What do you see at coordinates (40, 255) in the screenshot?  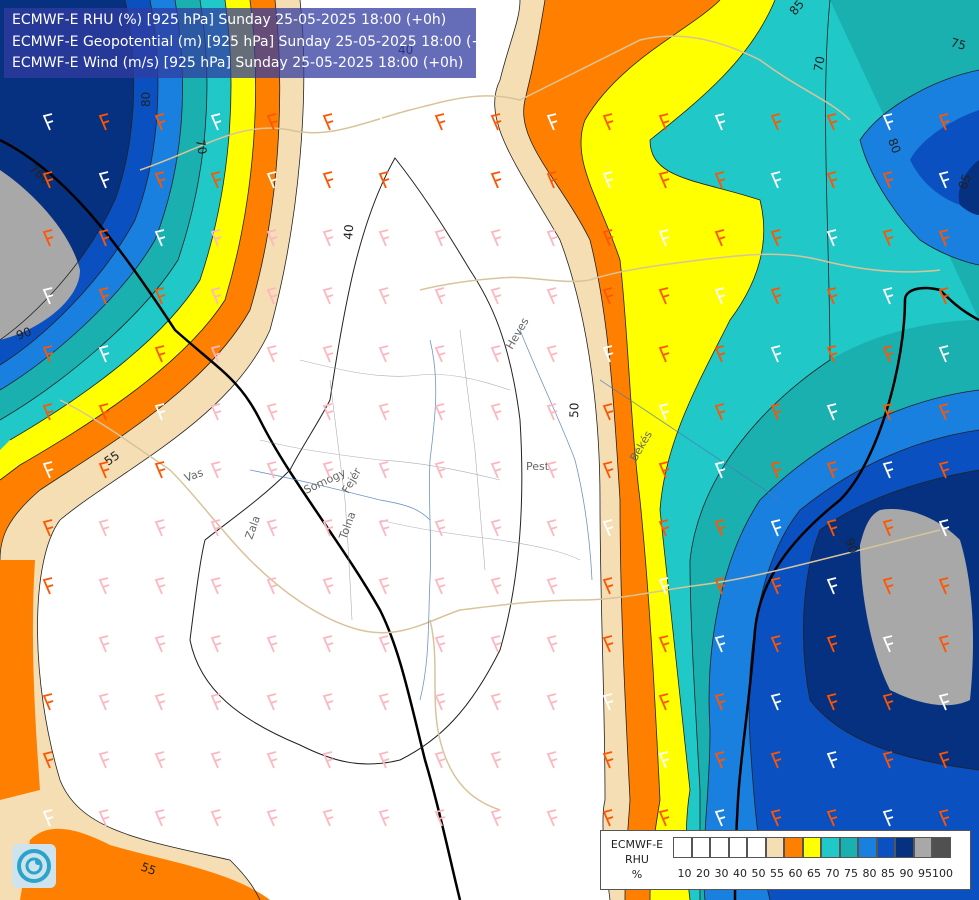 I see `rh-band-95-left` at bounding box center [40, 255].